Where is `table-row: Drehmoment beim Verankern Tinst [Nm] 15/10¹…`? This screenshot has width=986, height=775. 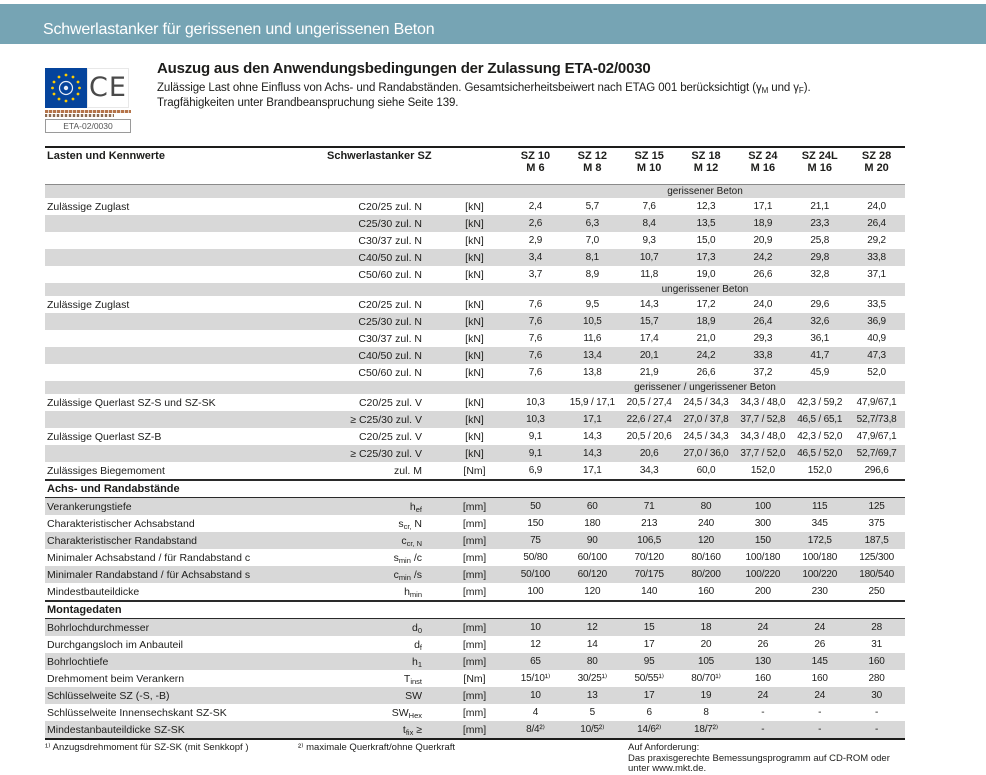 table-row: Drehmoment beim Verankern Tinst [Nm] 15/10¹… is located at coordinates (475, 678).